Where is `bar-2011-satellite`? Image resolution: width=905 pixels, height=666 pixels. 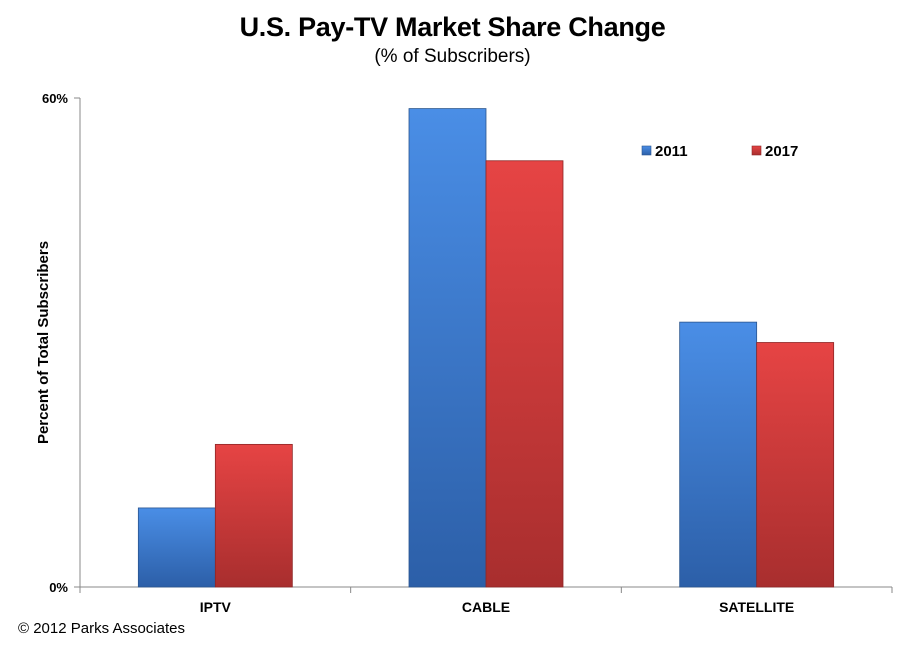
bar-2011-satellite is located at coordinates (718, 454).